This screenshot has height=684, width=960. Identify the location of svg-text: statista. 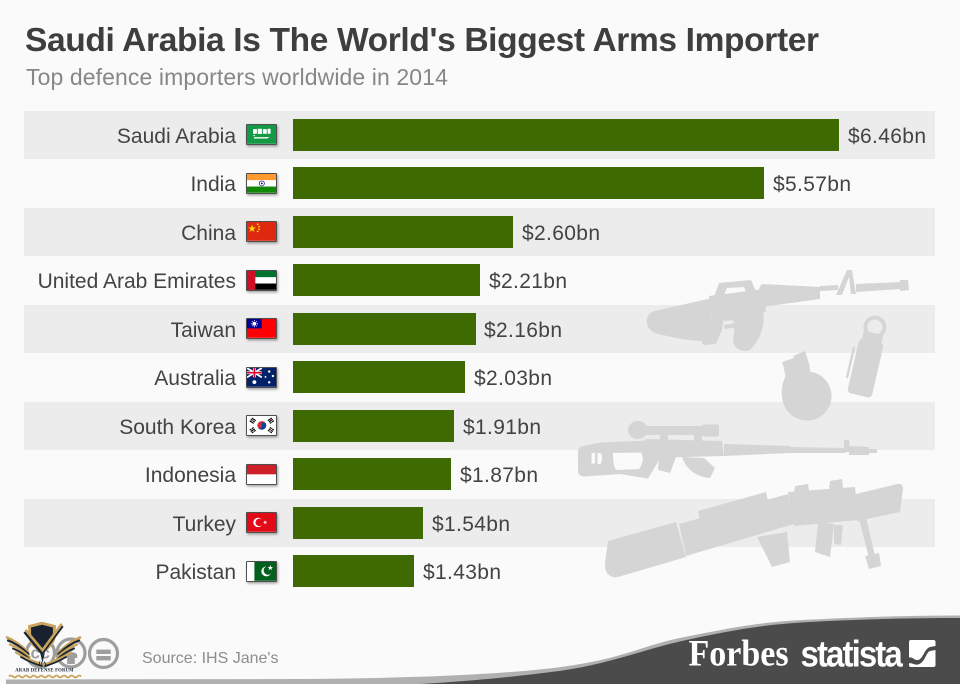
(852, 654).